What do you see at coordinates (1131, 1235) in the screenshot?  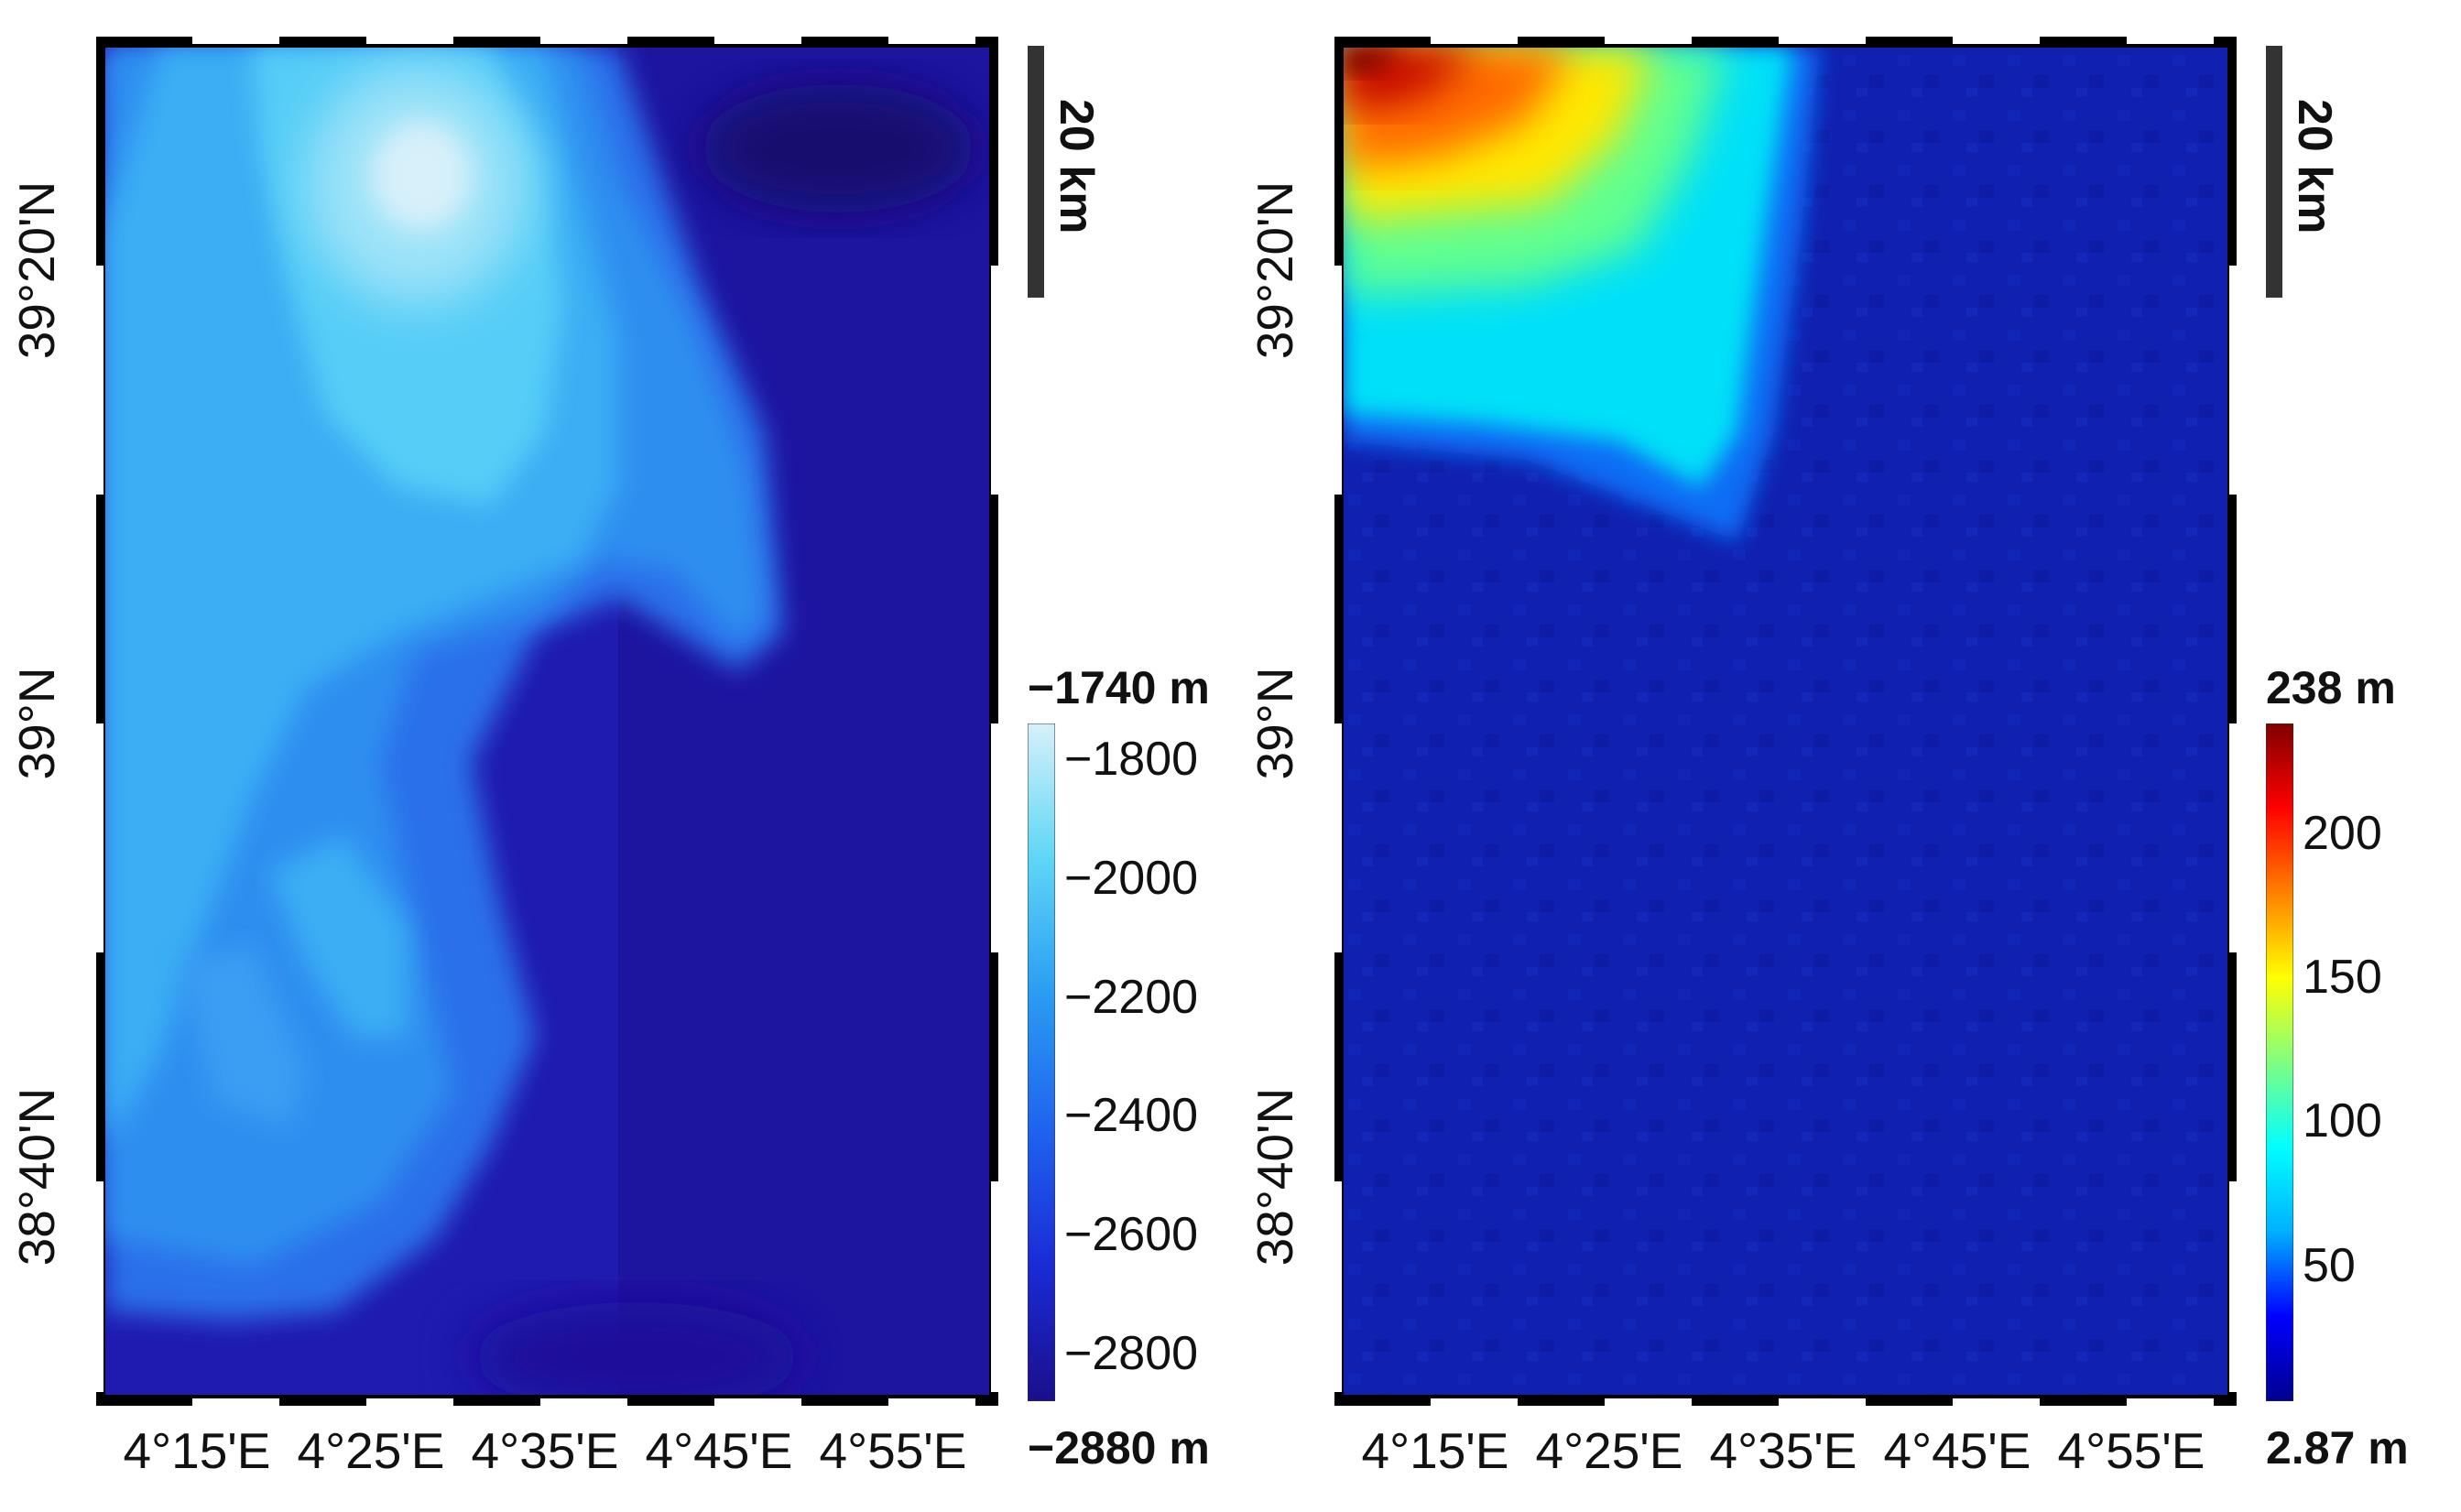 I see `colorbar-tick-label: −2600` at bounding box center [1131, 1235].